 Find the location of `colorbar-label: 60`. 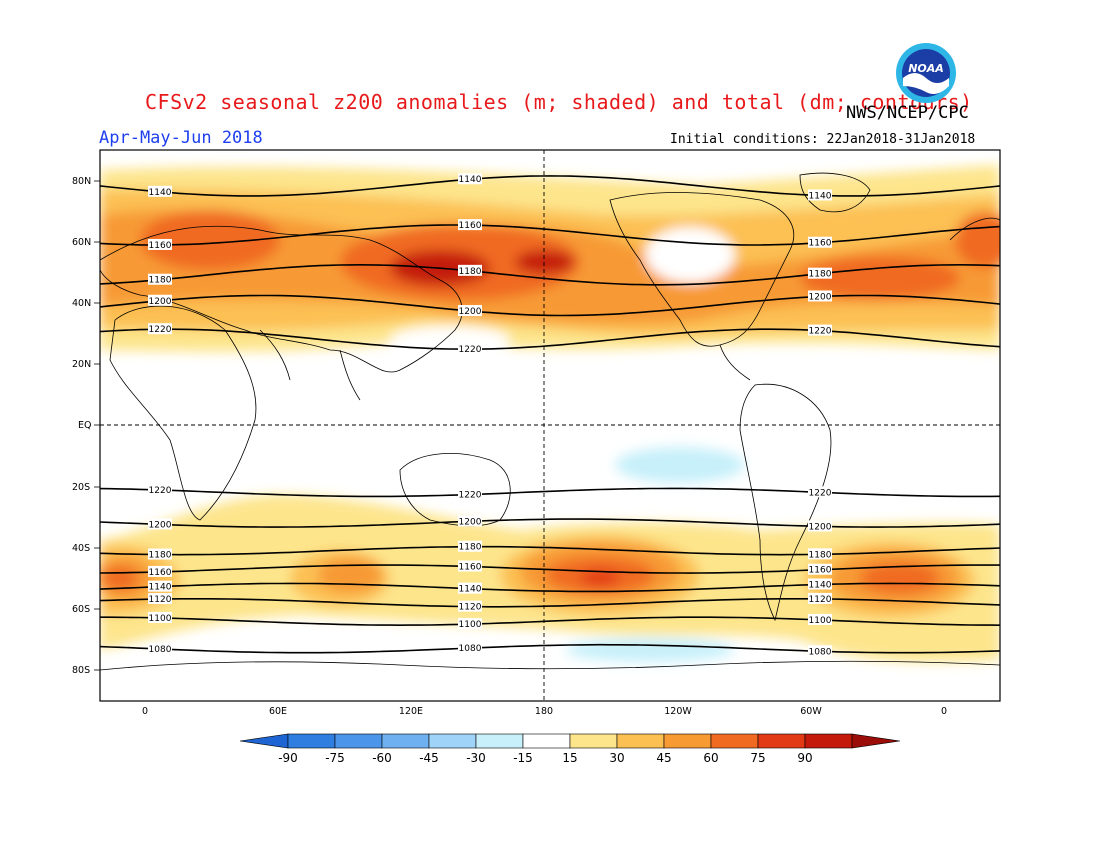

colorbar-label: 60 is located at coordinates (710, 758).